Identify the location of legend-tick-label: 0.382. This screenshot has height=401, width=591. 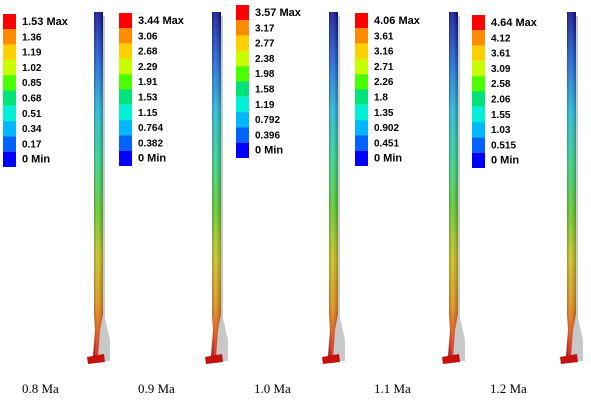
(150, 143).